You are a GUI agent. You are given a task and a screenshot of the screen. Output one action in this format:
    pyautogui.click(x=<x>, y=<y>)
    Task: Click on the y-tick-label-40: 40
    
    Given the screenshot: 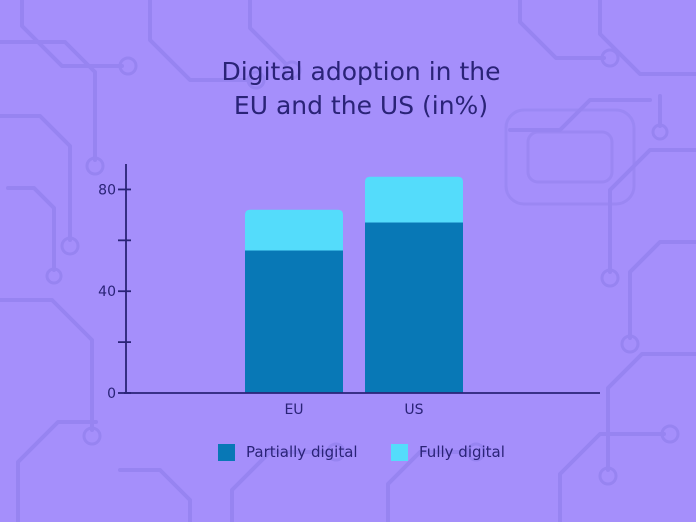 What is the action you would take?
    pyautogui.click(x=107, y=292)
    